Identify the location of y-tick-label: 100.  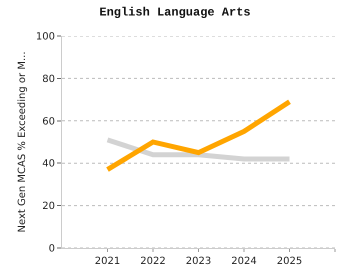
(45, 37).